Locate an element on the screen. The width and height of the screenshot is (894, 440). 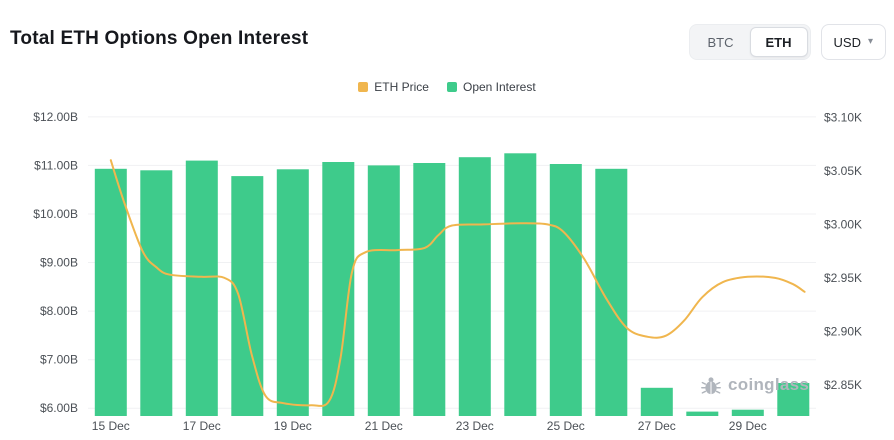
svg-text: $9.00B is located at coordinates (59, 263).